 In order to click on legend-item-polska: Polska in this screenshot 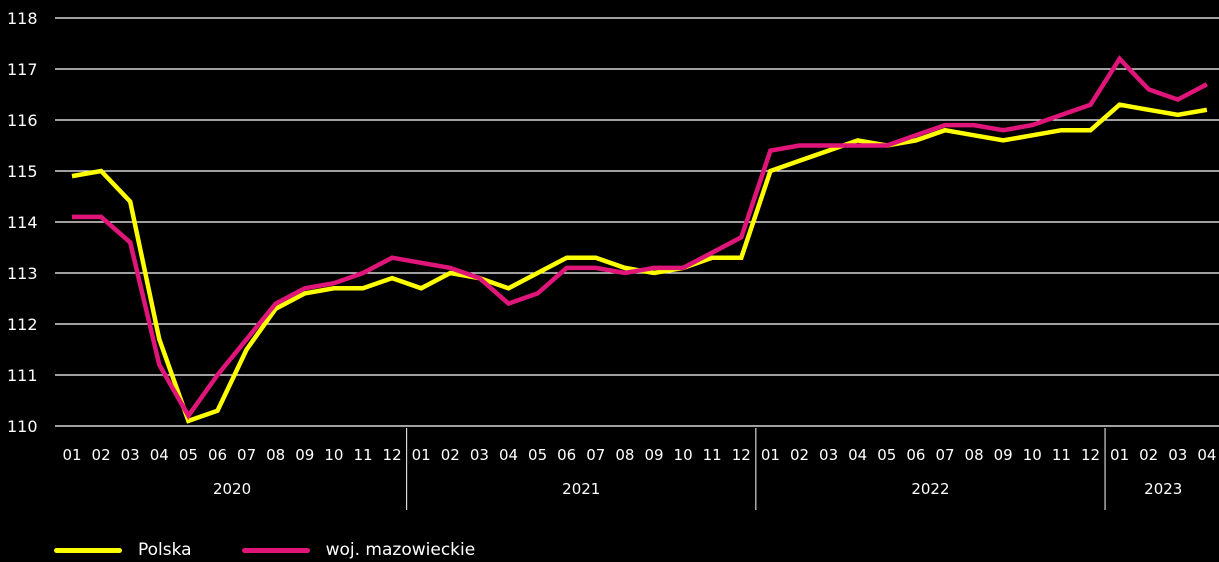, I will do `click(123, 550)`.